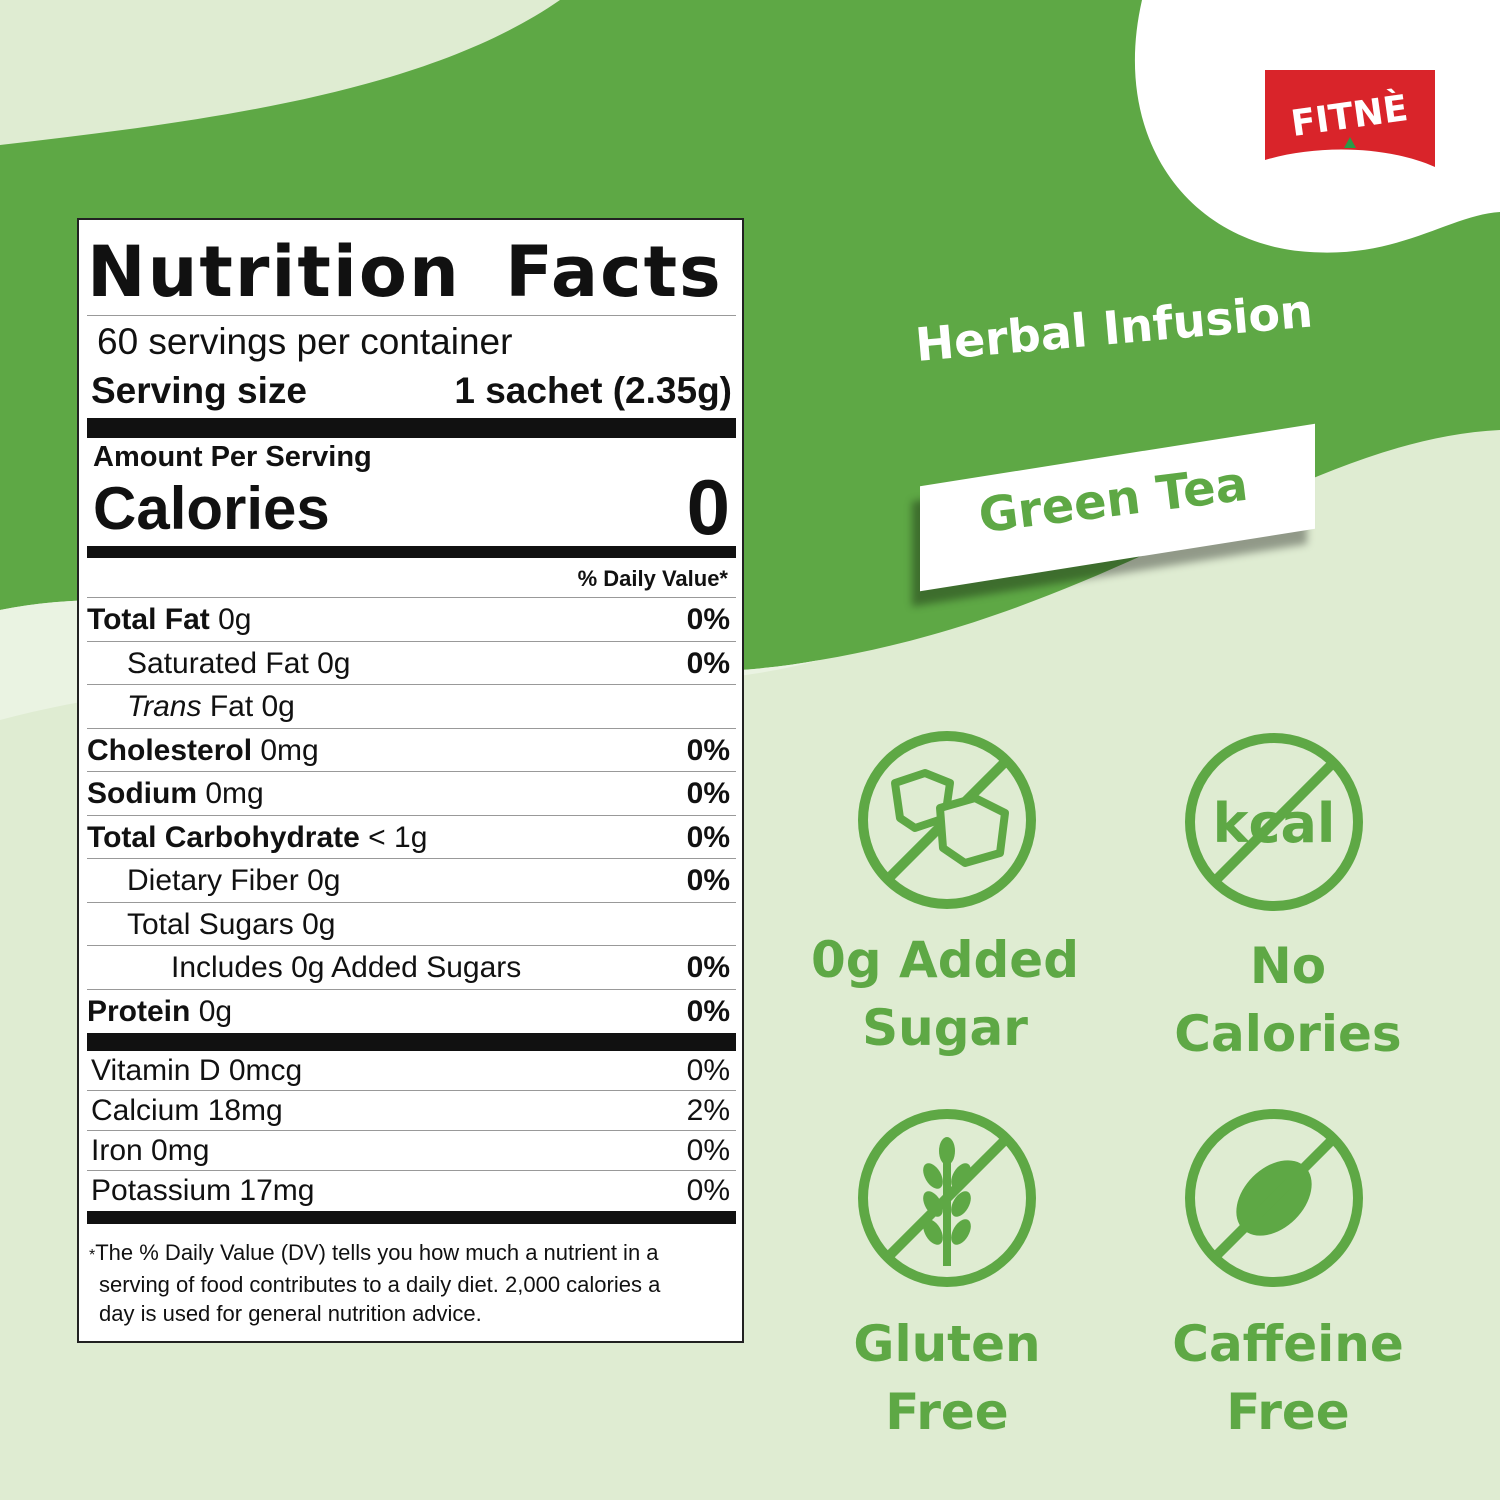 Image resolution: width=1500 pixels, height=1500 pixels. Describe the element at coordinates (411, 707) in the screenshot. I see `nutrient-row: Trans Fat 0g` at that location.